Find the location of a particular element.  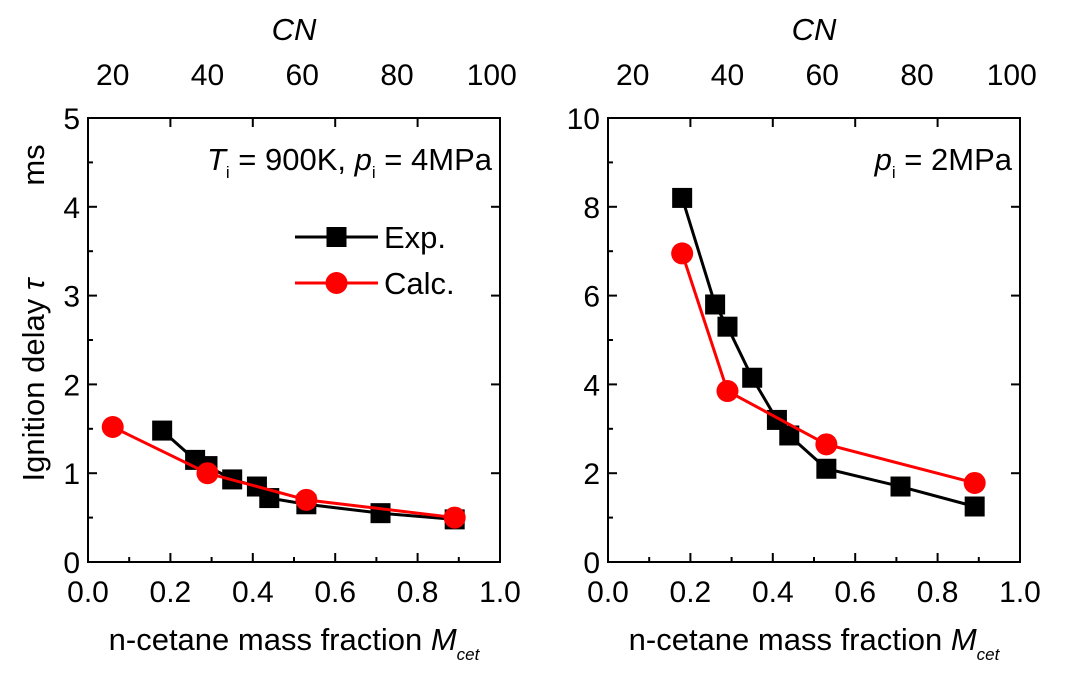

panel-2-top-tick-label: 60 is located at coordinates (822, 75).